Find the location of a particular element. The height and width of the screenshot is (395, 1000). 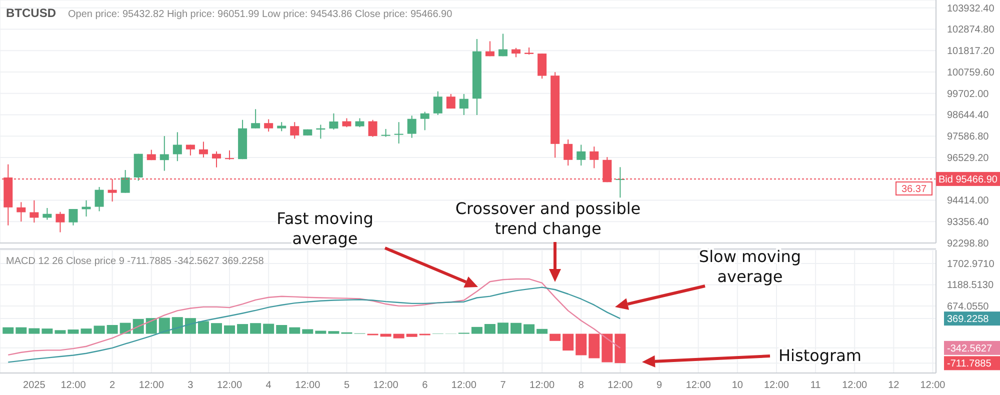

y-tick-label: 97586.80 is located at coordinates (968, 137).